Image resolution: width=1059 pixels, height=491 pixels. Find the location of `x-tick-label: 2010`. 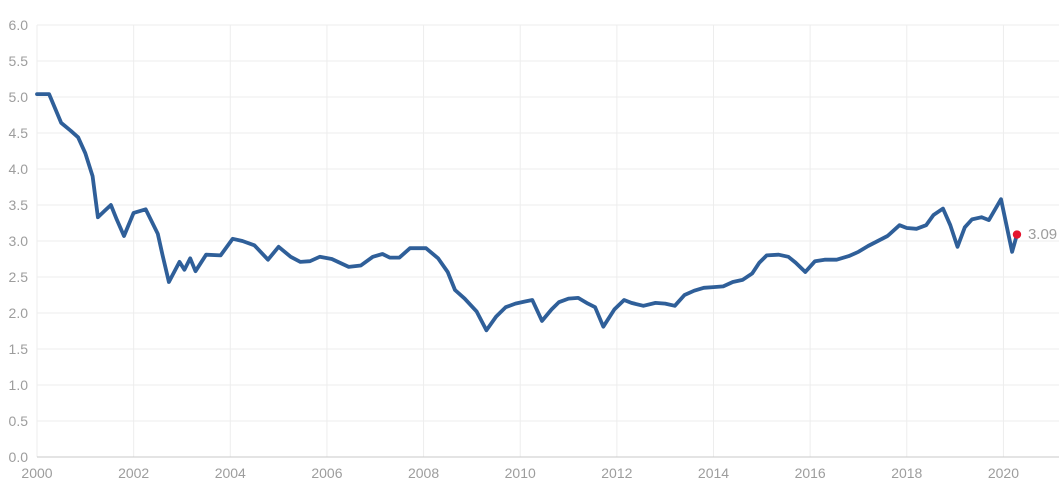

x-tick-label: 2010 is located at coordinates (520, 473).